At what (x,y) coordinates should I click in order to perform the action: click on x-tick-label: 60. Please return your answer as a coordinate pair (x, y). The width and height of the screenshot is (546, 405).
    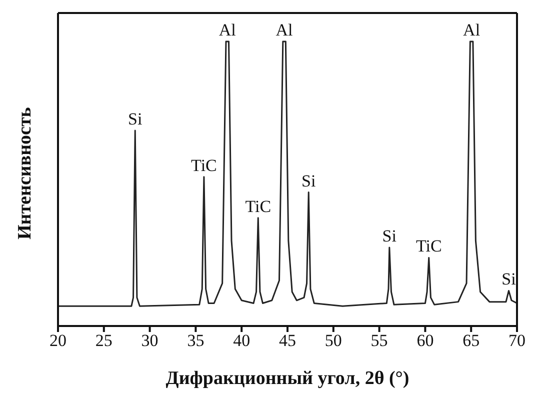
    Looking at the image, I should click on (425, 340).